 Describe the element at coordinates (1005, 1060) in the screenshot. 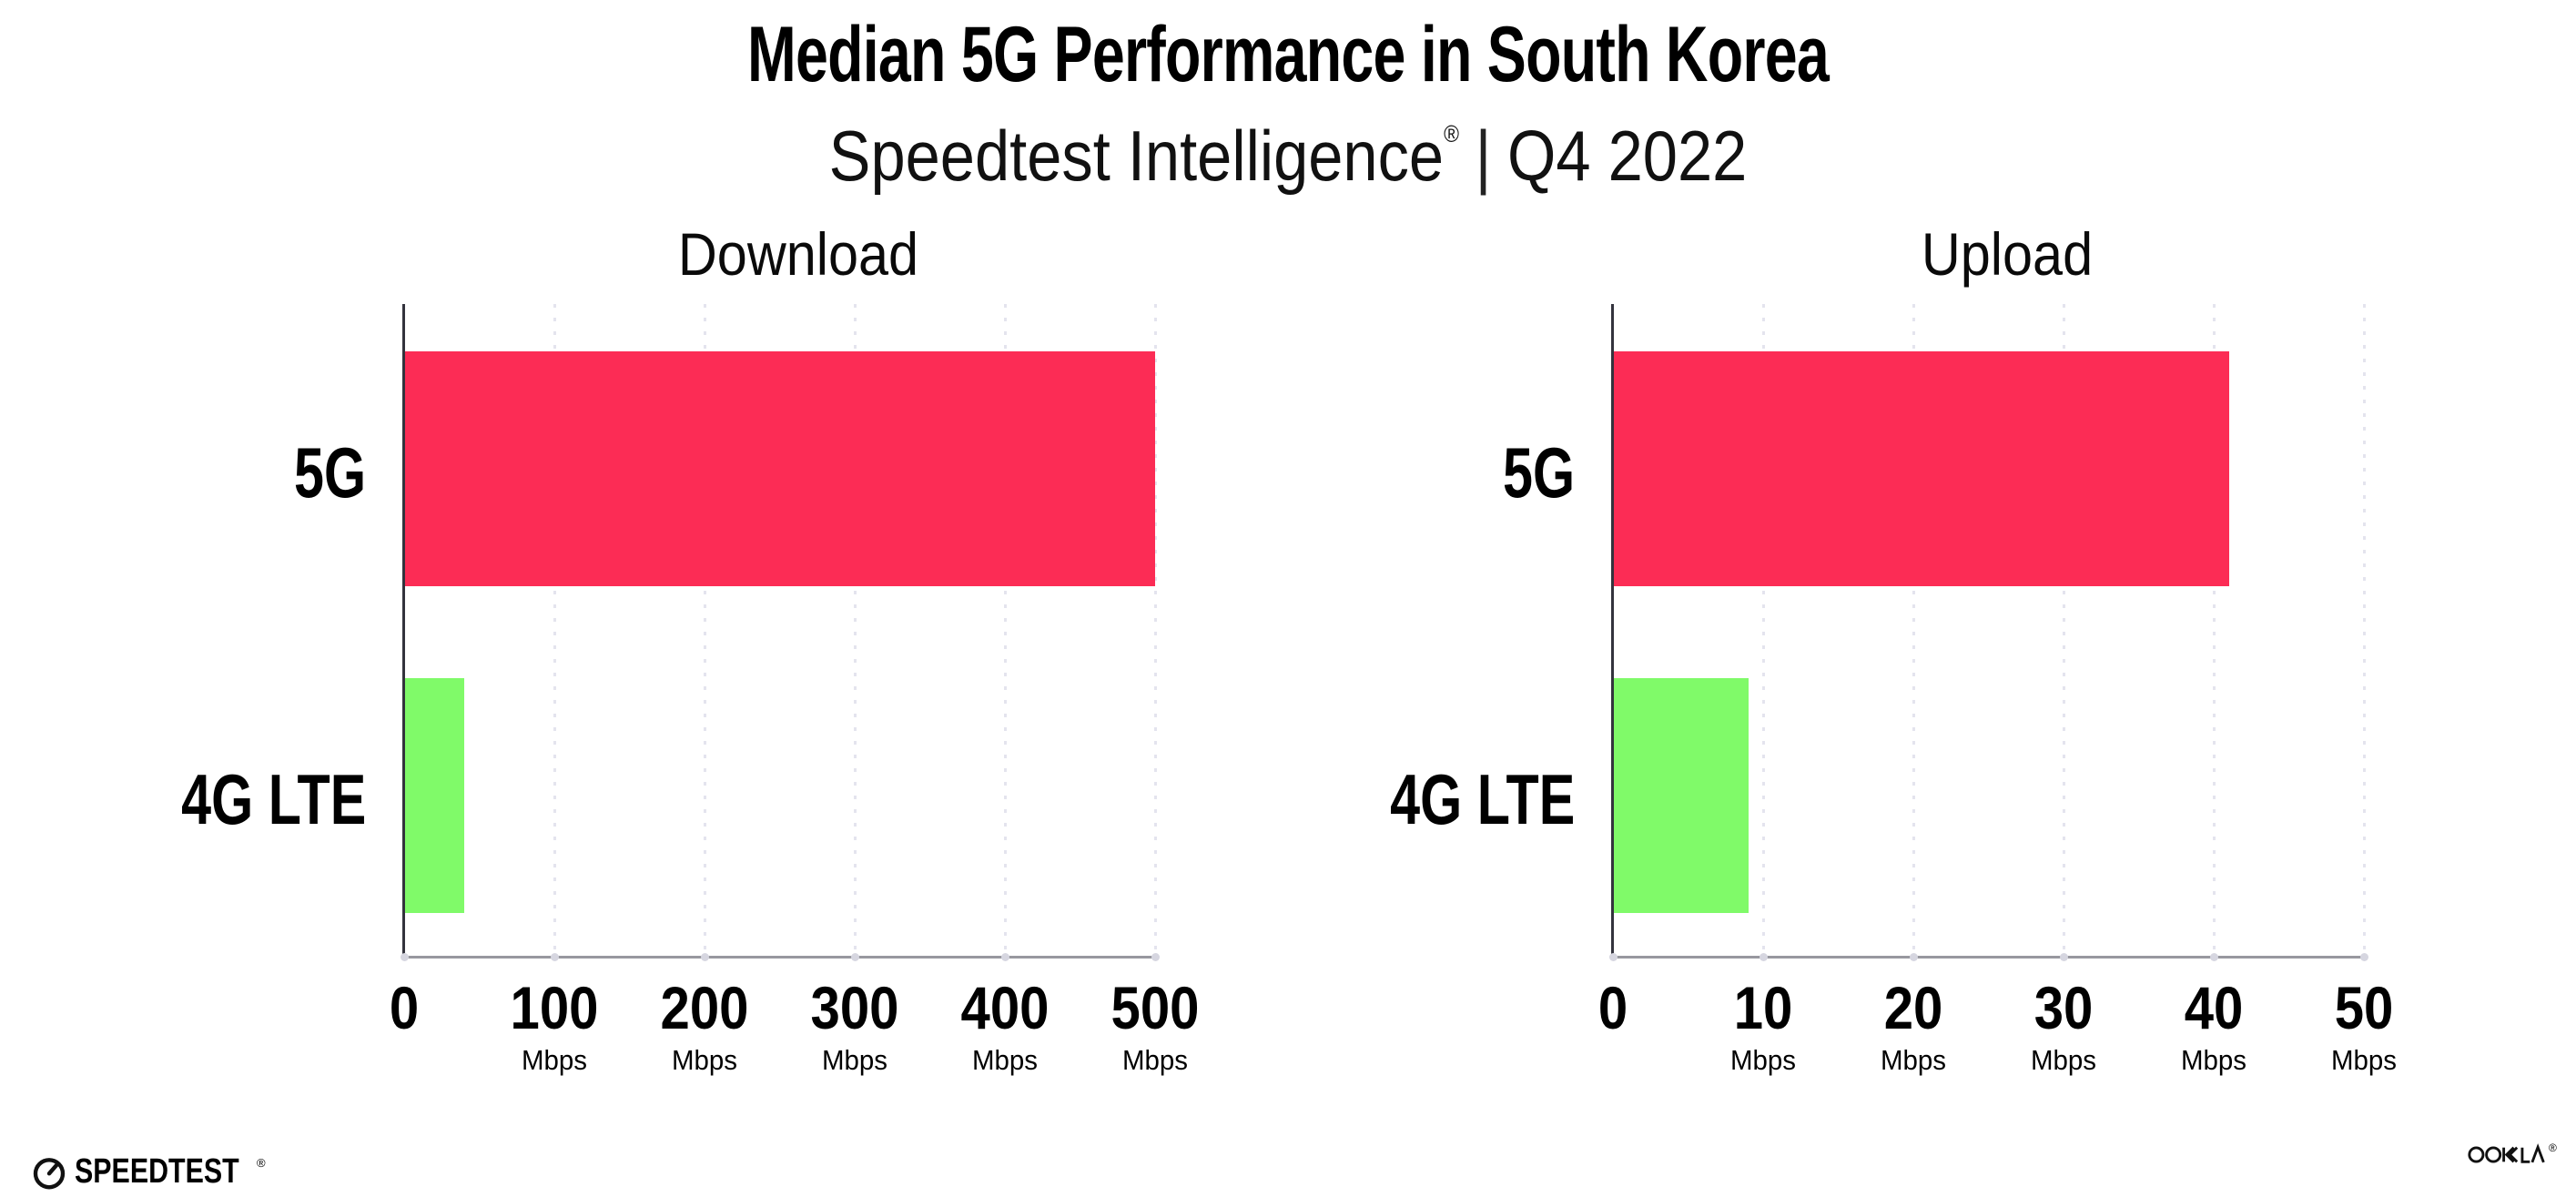

I see `x-tick-unit-400-download: Mbps` at that location.